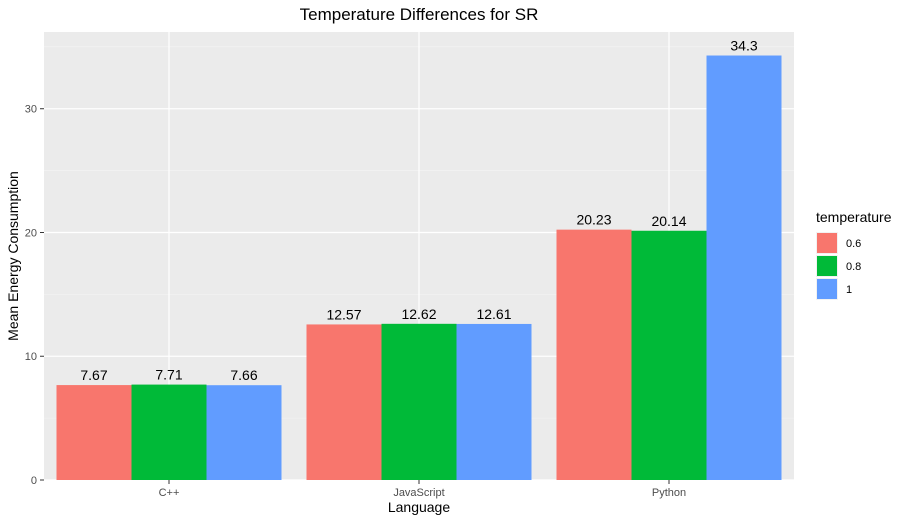 The height and width of the screenshot is (522, 910). I want to click on data-label: 34.3, so click(743, 46).